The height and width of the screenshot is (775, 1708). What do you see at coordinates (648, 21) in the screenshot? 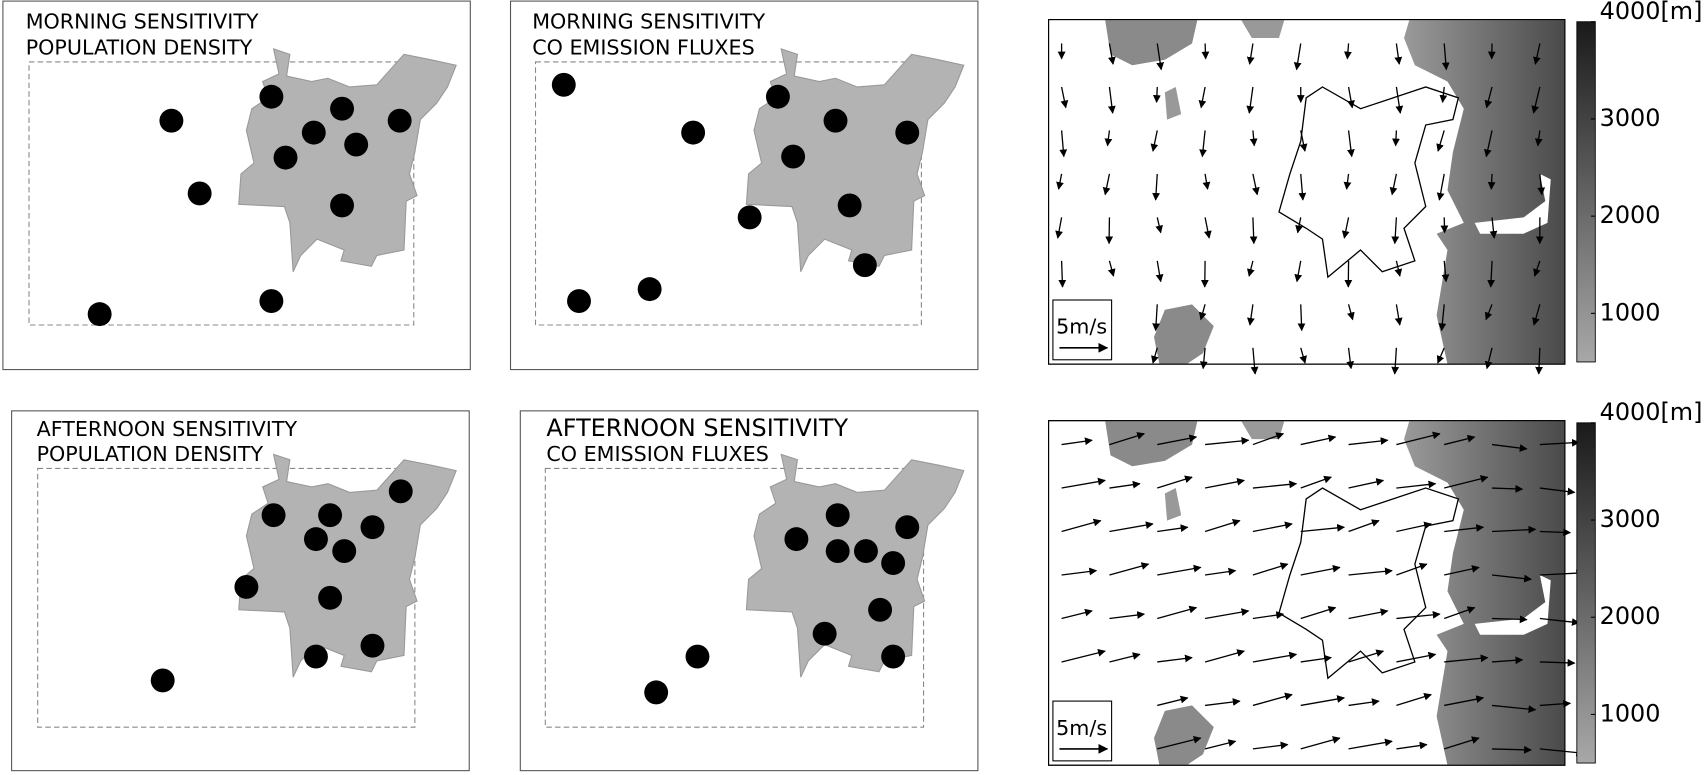
I see `panel-title: MORNING SENSITIVITY` at bounding box center [648, 21].